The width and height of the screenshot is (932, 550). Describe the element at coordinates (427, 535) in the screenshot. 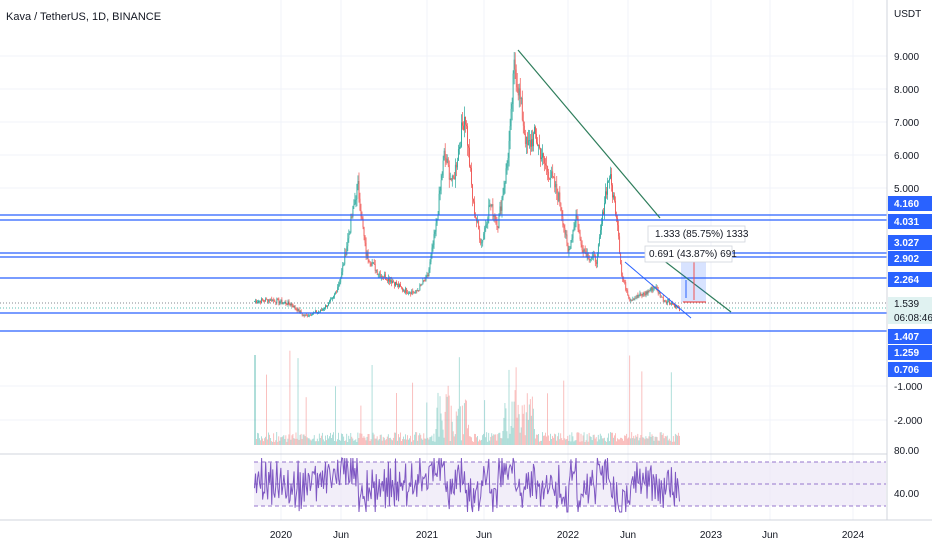

I see `time-tick-2: 2021` at that location.